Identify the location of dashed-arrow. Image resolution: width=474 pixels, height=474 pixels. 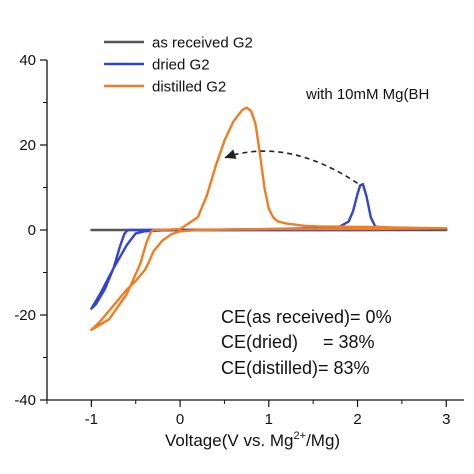
(291, 167).